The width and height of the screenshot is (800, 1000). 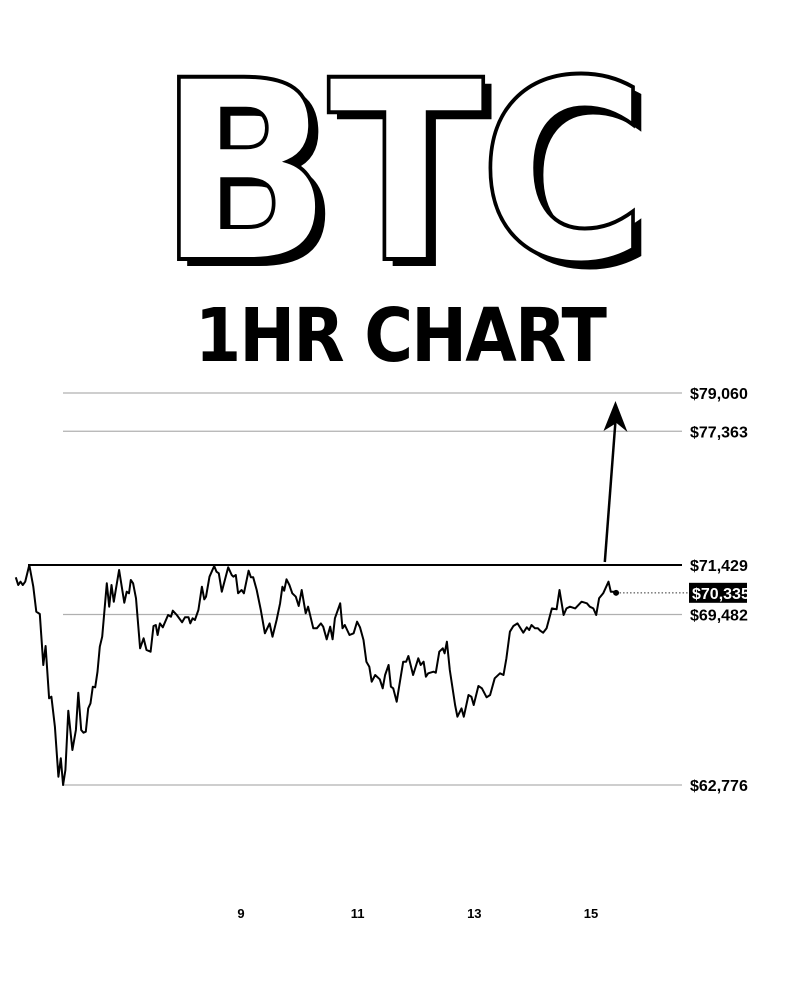 I want to click on x-tick-label: 11, so click(x=358, y=913).